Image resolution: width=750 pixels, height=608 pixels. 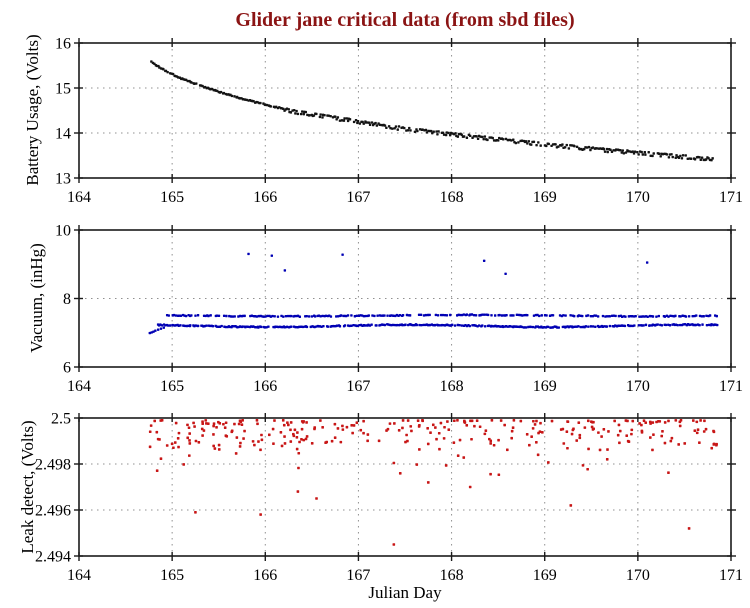 What do you see at coordinates (405, 592) in the screenshot?
I see `x-axis-label: Julian Day` at bounding box center [405, 592].